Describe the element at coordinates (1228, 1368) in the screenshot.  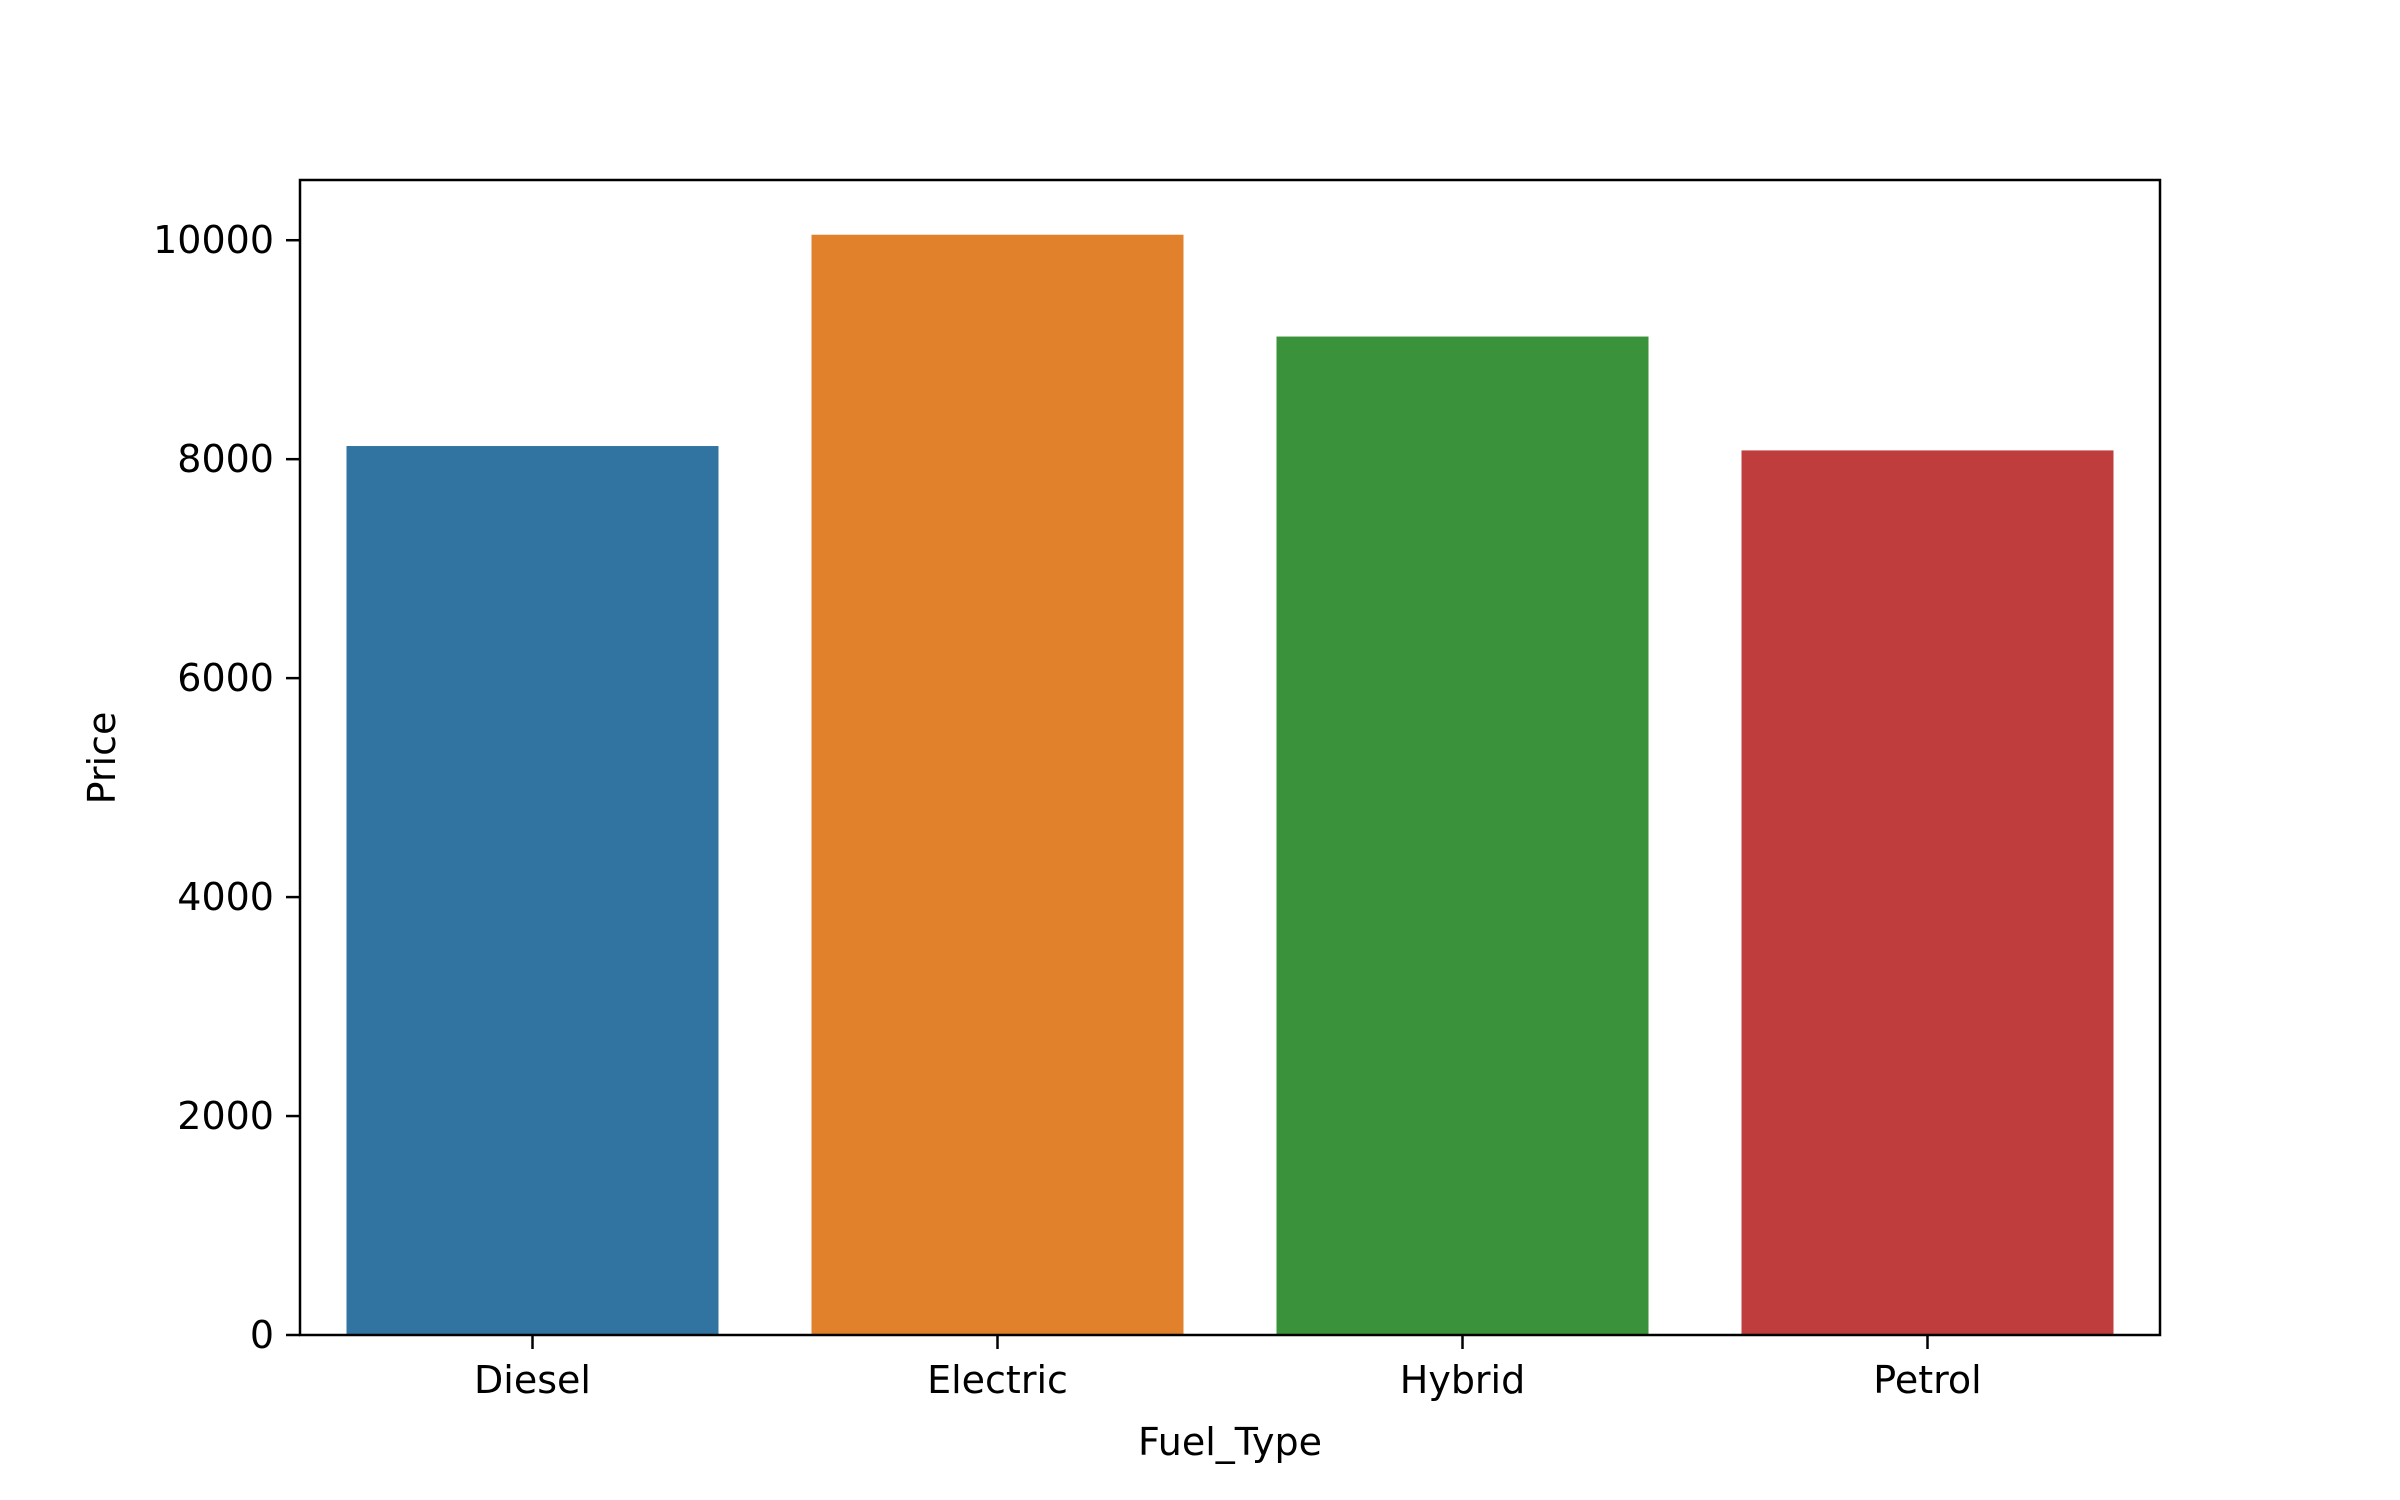
I see `x-axis: Diesel Electric Hybrid Petrol` at that location.